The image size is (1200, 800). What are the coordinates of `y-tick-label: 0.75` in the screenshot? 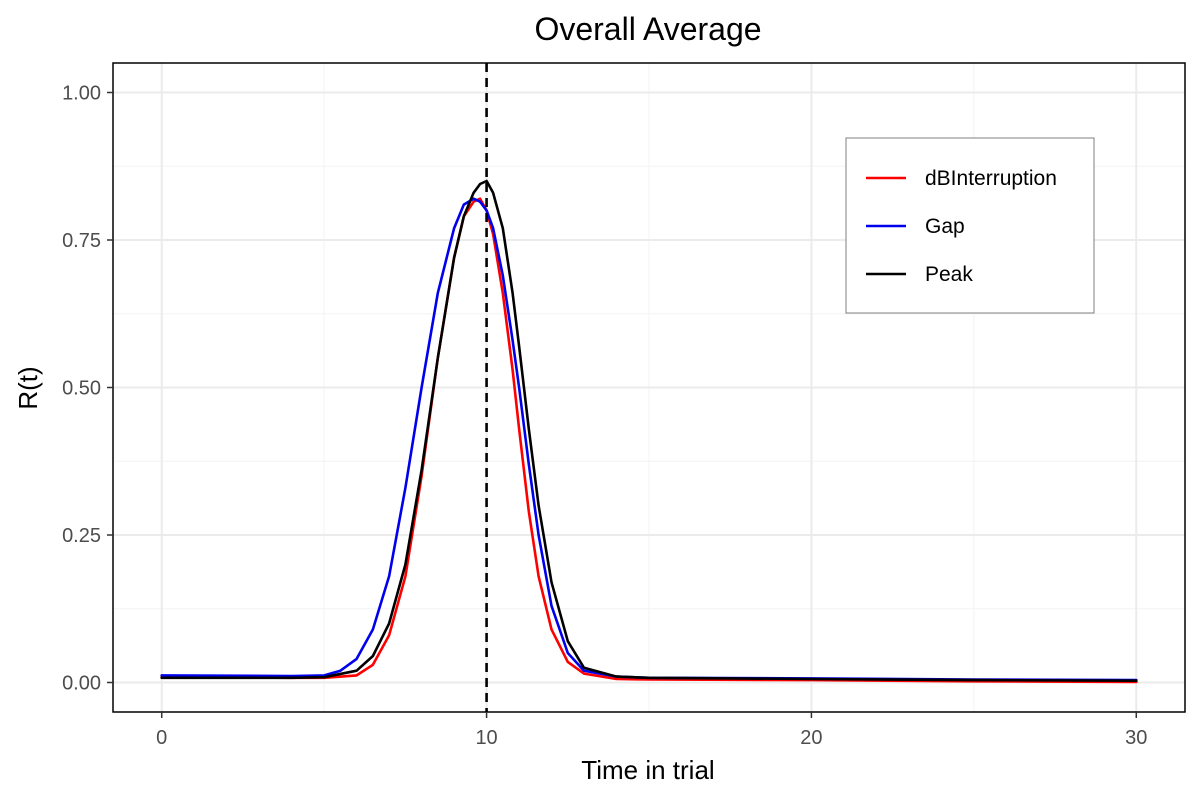 It's located at (81, 241).